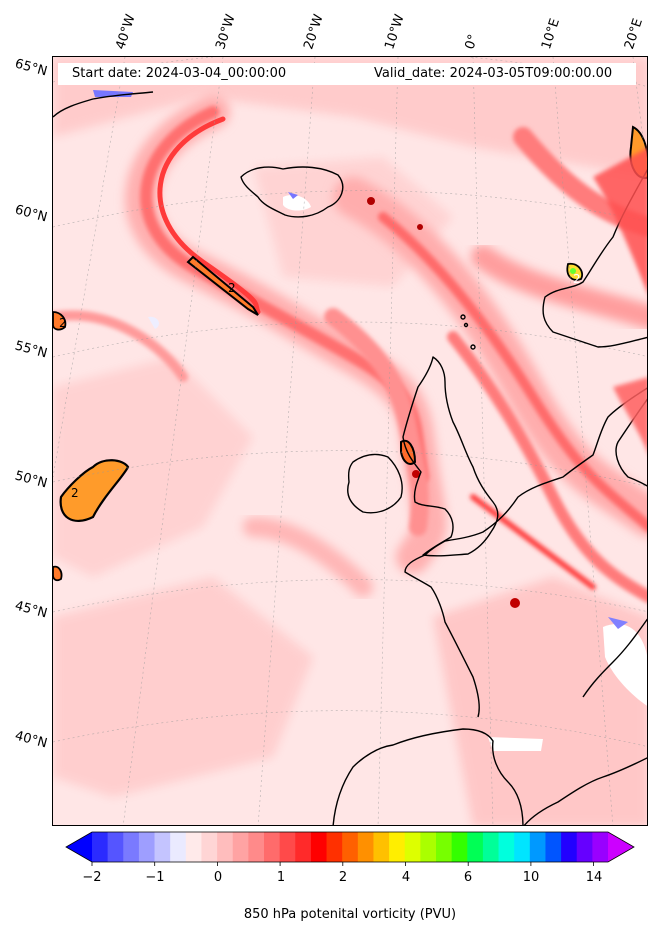 The width and height of the screenshot is (659, 936). I want to click on colorbar-cells, so click(350, 847).